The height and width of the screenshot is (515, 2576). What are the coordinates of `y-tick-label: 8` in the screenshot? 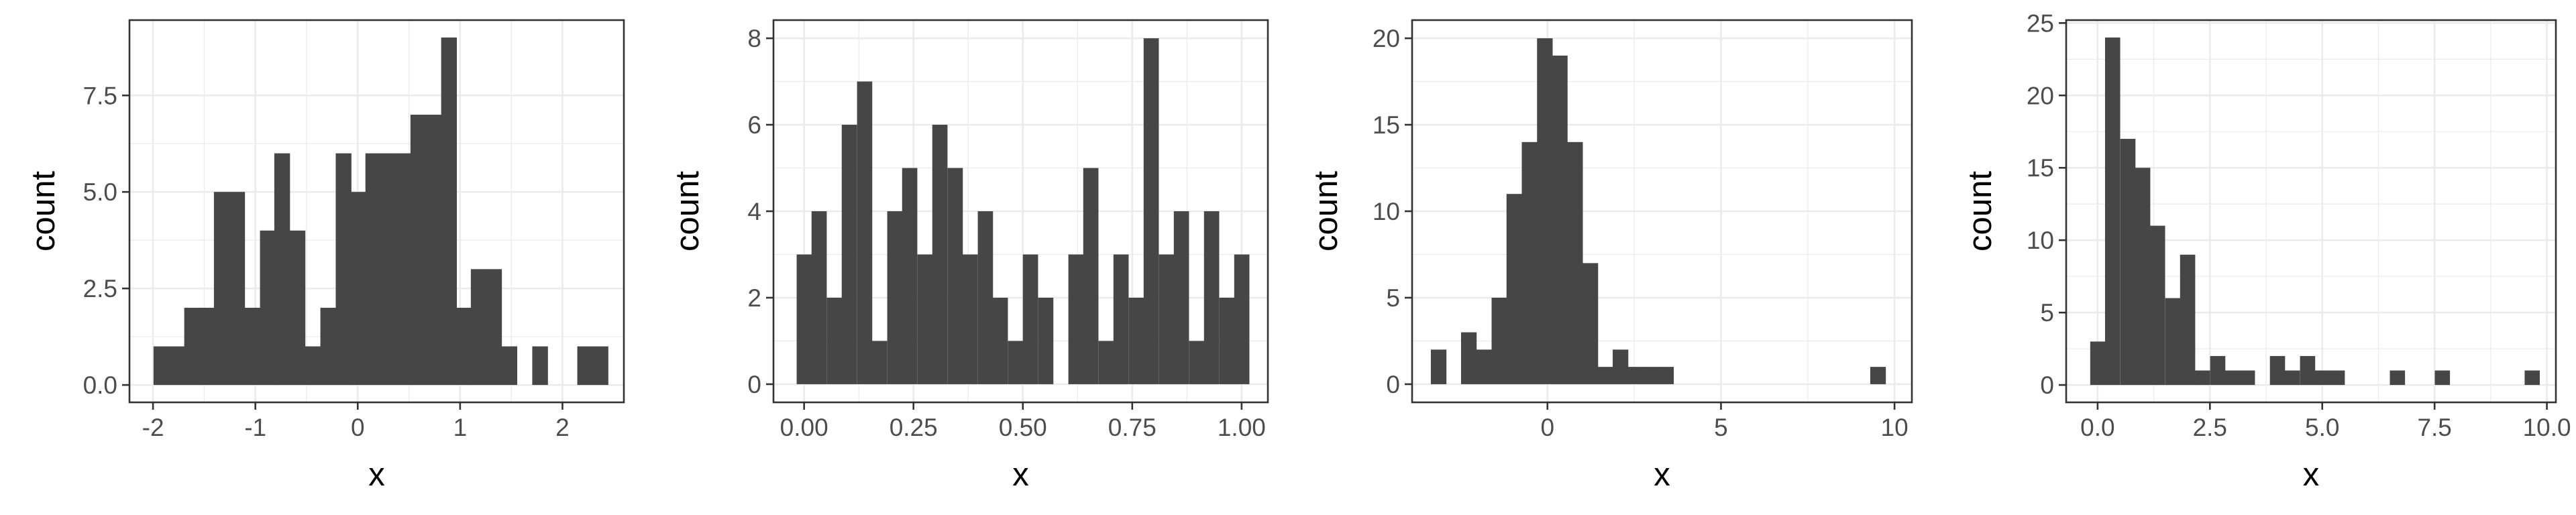 It's located at (754, 38).